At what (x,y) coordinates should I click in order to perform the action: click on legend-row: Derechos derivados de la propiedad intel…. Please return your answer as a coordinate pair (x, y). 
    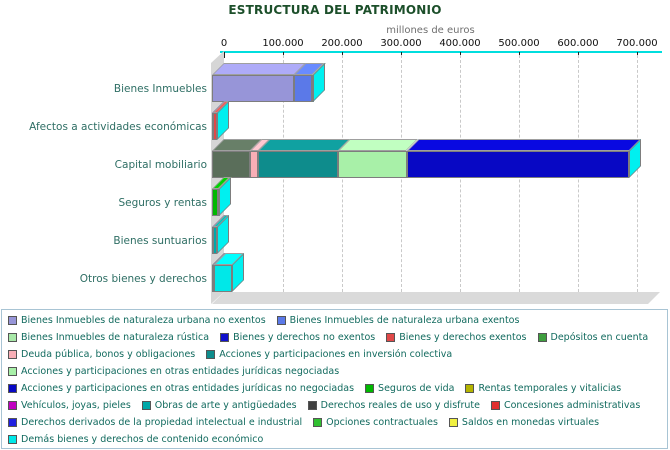
    Looking at the image, I should click on (337, 422).